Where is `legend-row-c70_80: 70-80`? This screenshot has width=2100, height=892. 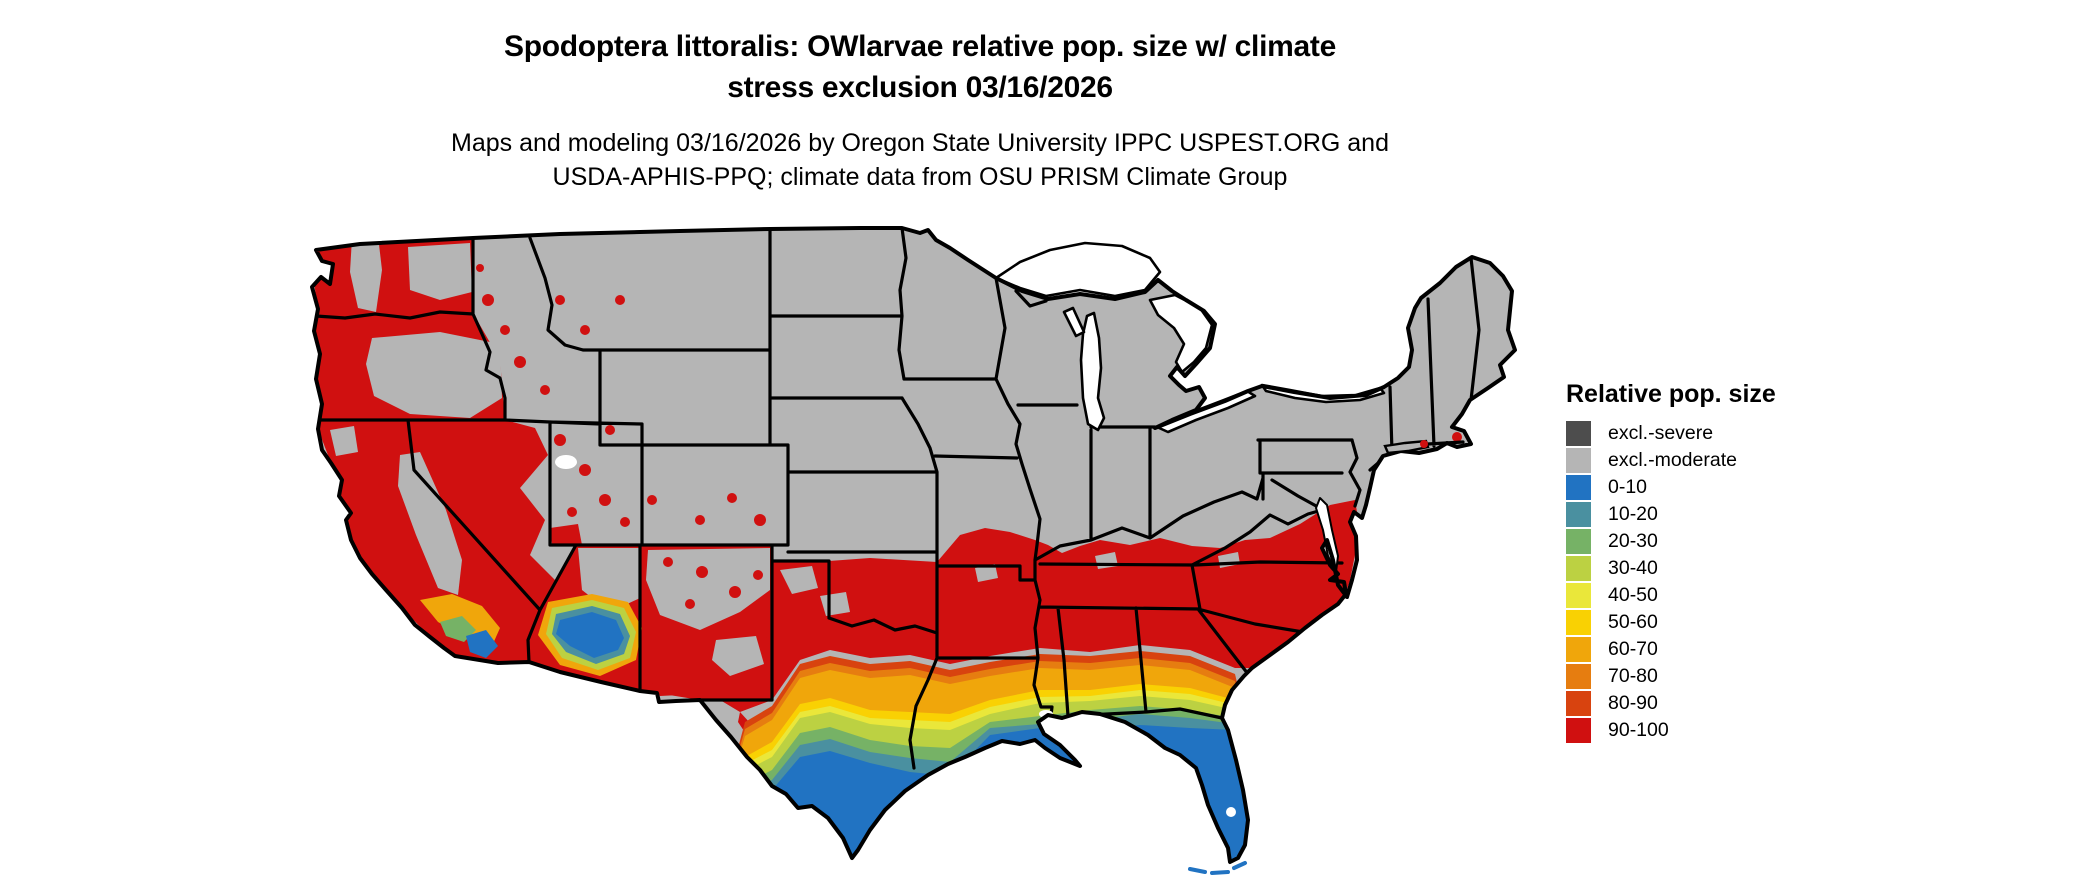
legend-row-c70_80: 70-80 is located at coordinates (1716, 676).